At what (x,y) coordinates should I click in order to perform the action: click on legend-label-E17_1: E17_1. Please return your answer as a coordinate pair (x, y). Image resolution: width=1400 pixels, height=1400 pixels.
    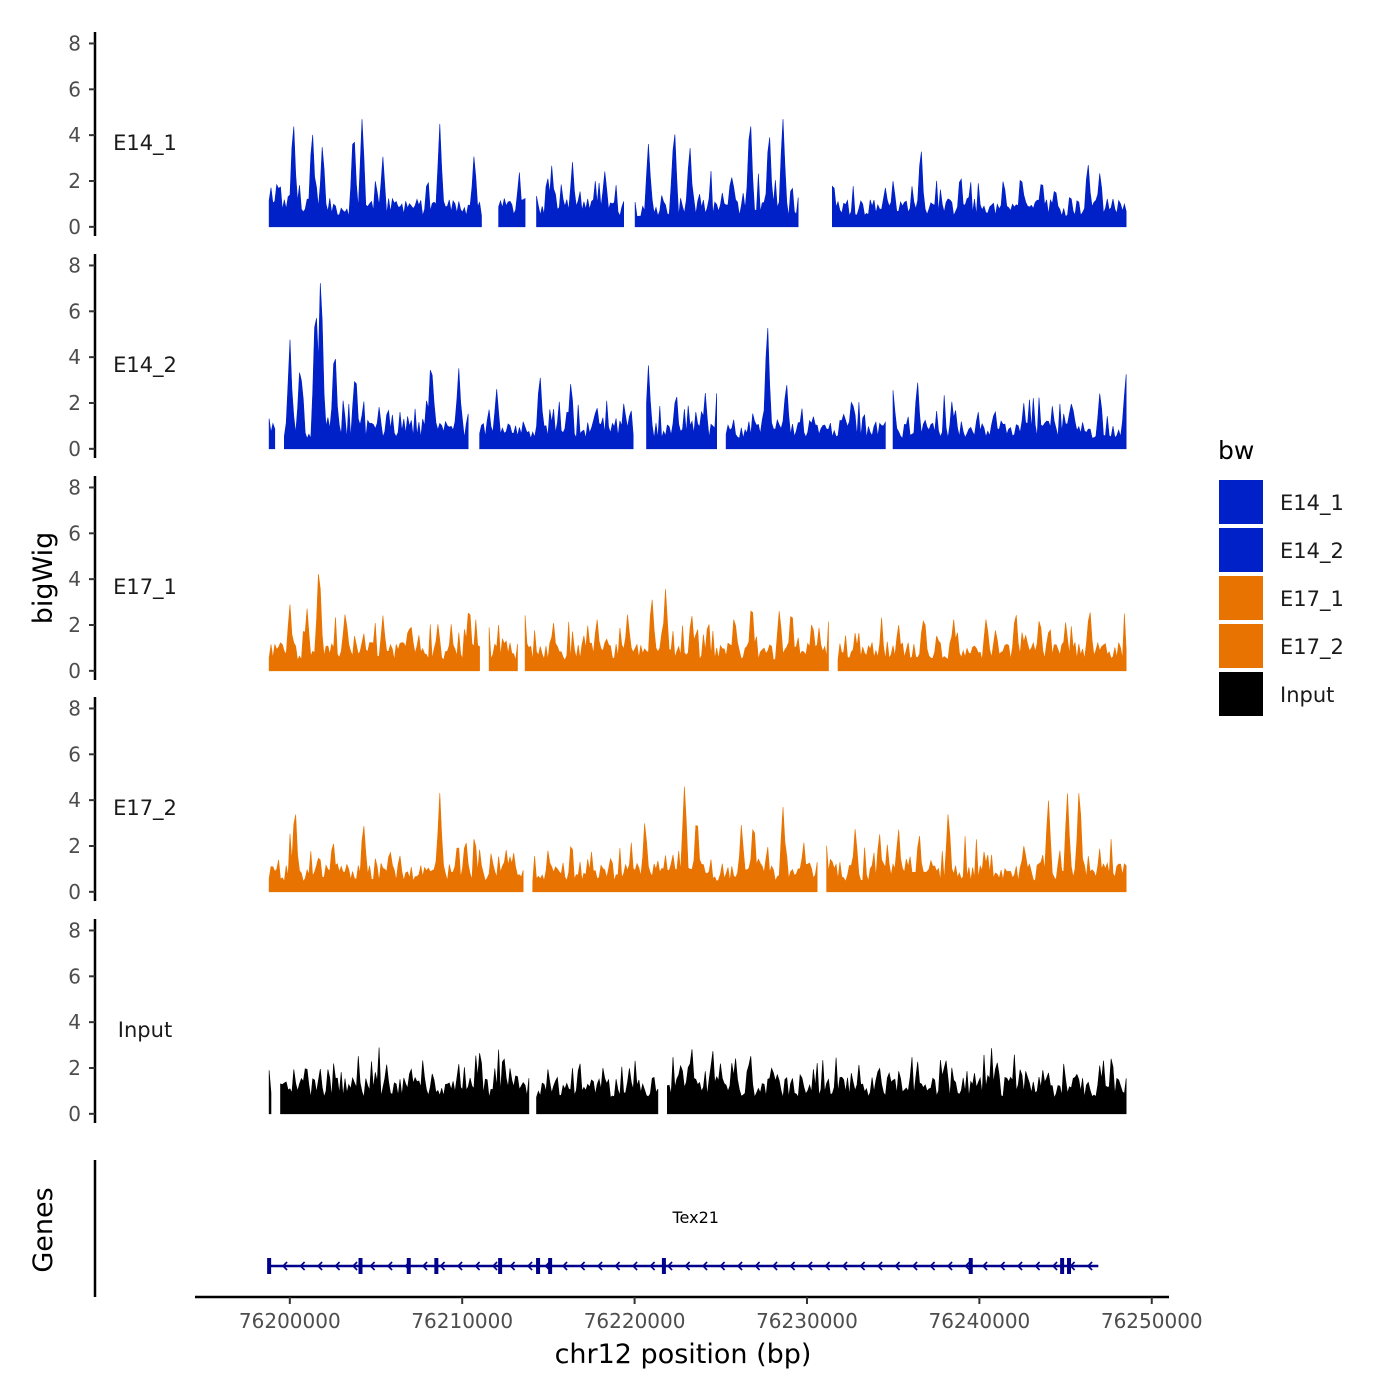
    Looking at the image, I should click on (1312, 599).